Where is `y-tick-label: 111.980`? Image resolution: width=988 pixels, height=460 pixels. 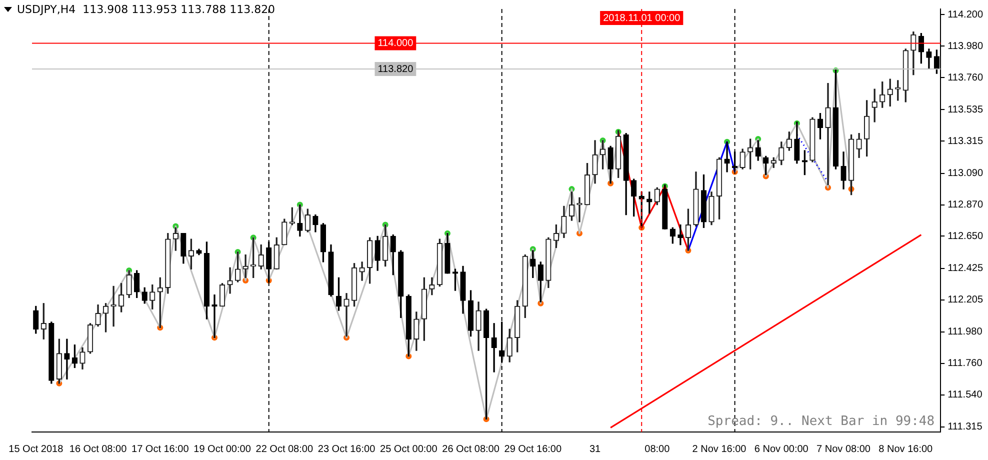 y-tick-label: 111.980 is located at coordinates (965, 332).